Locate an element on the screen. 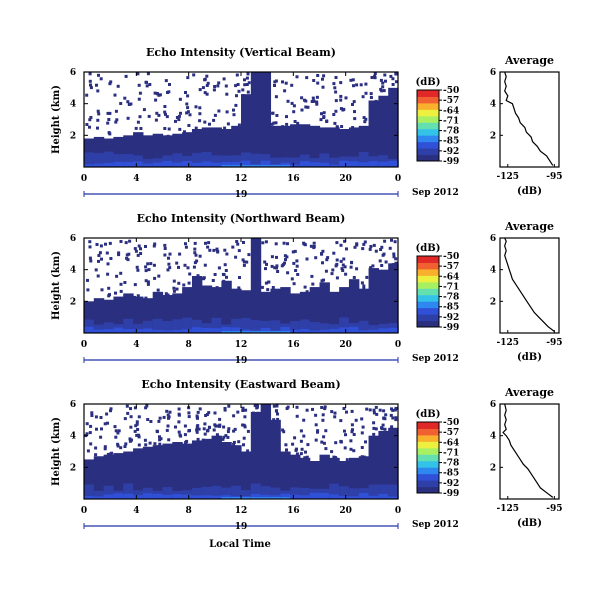  profile-x-tick-label: -95 is located at coordinates (554, 343).